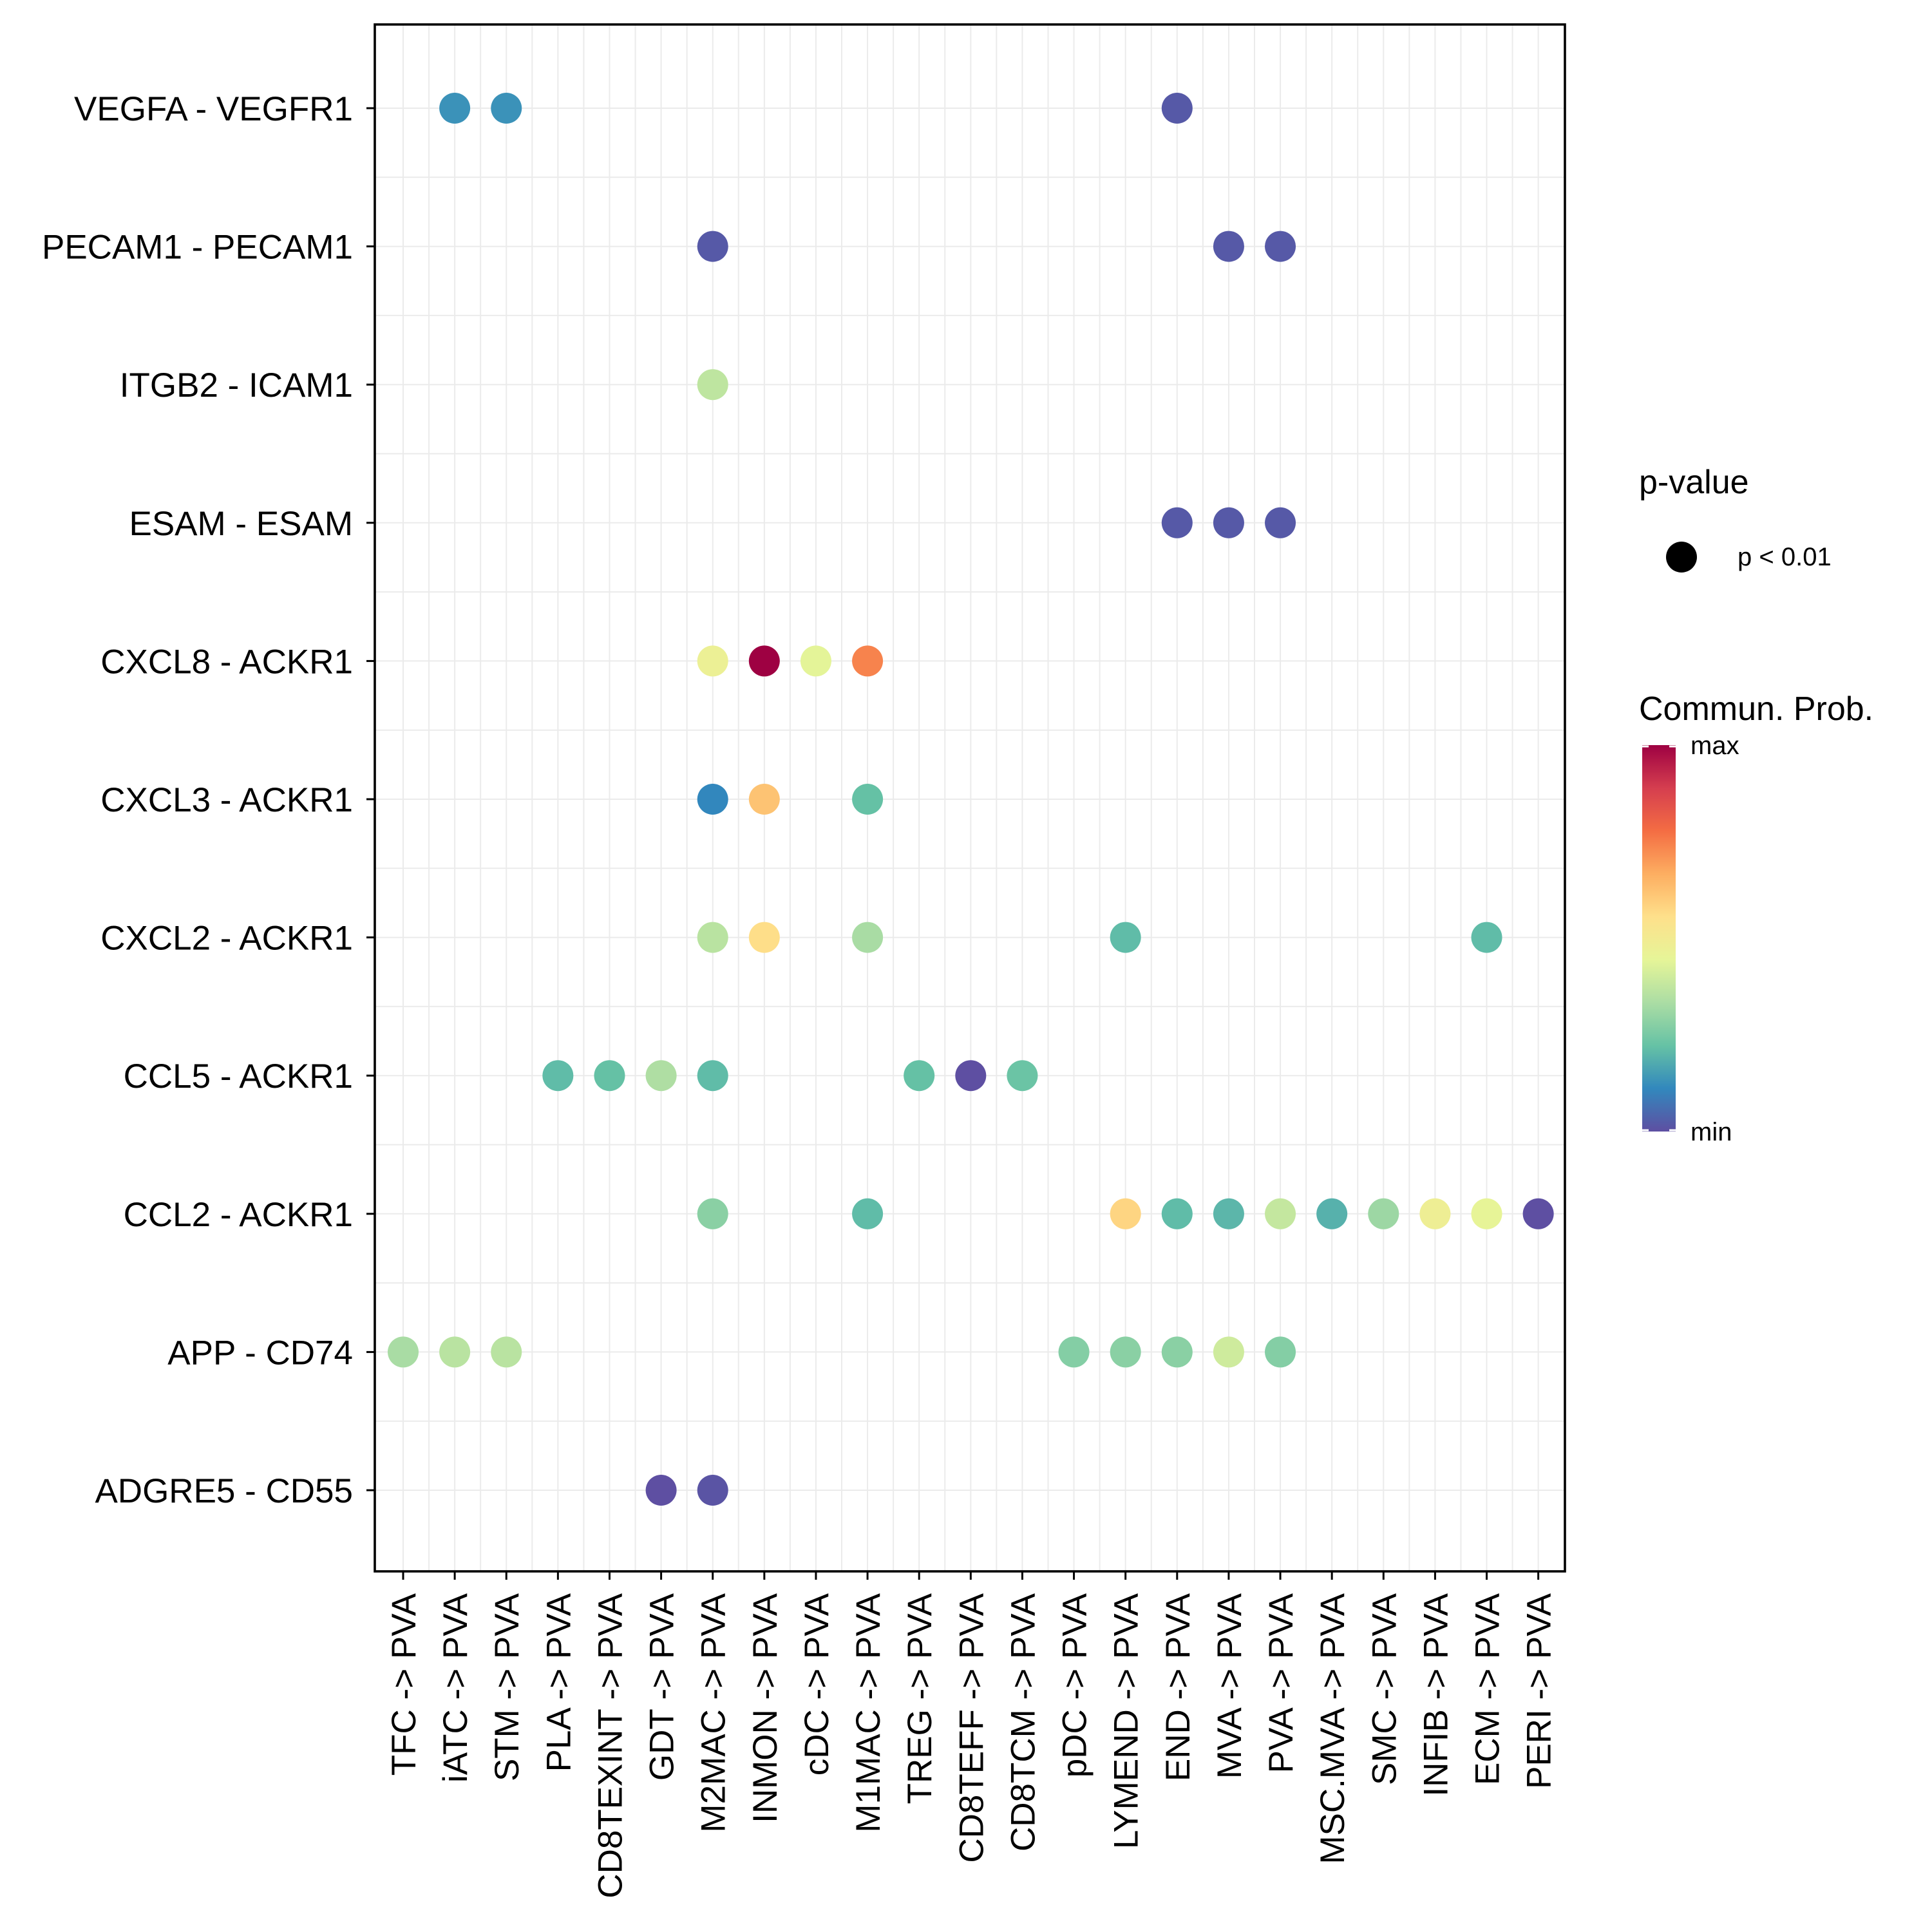  I want to click on colorbar-max-label: max, so click(1715, 746).